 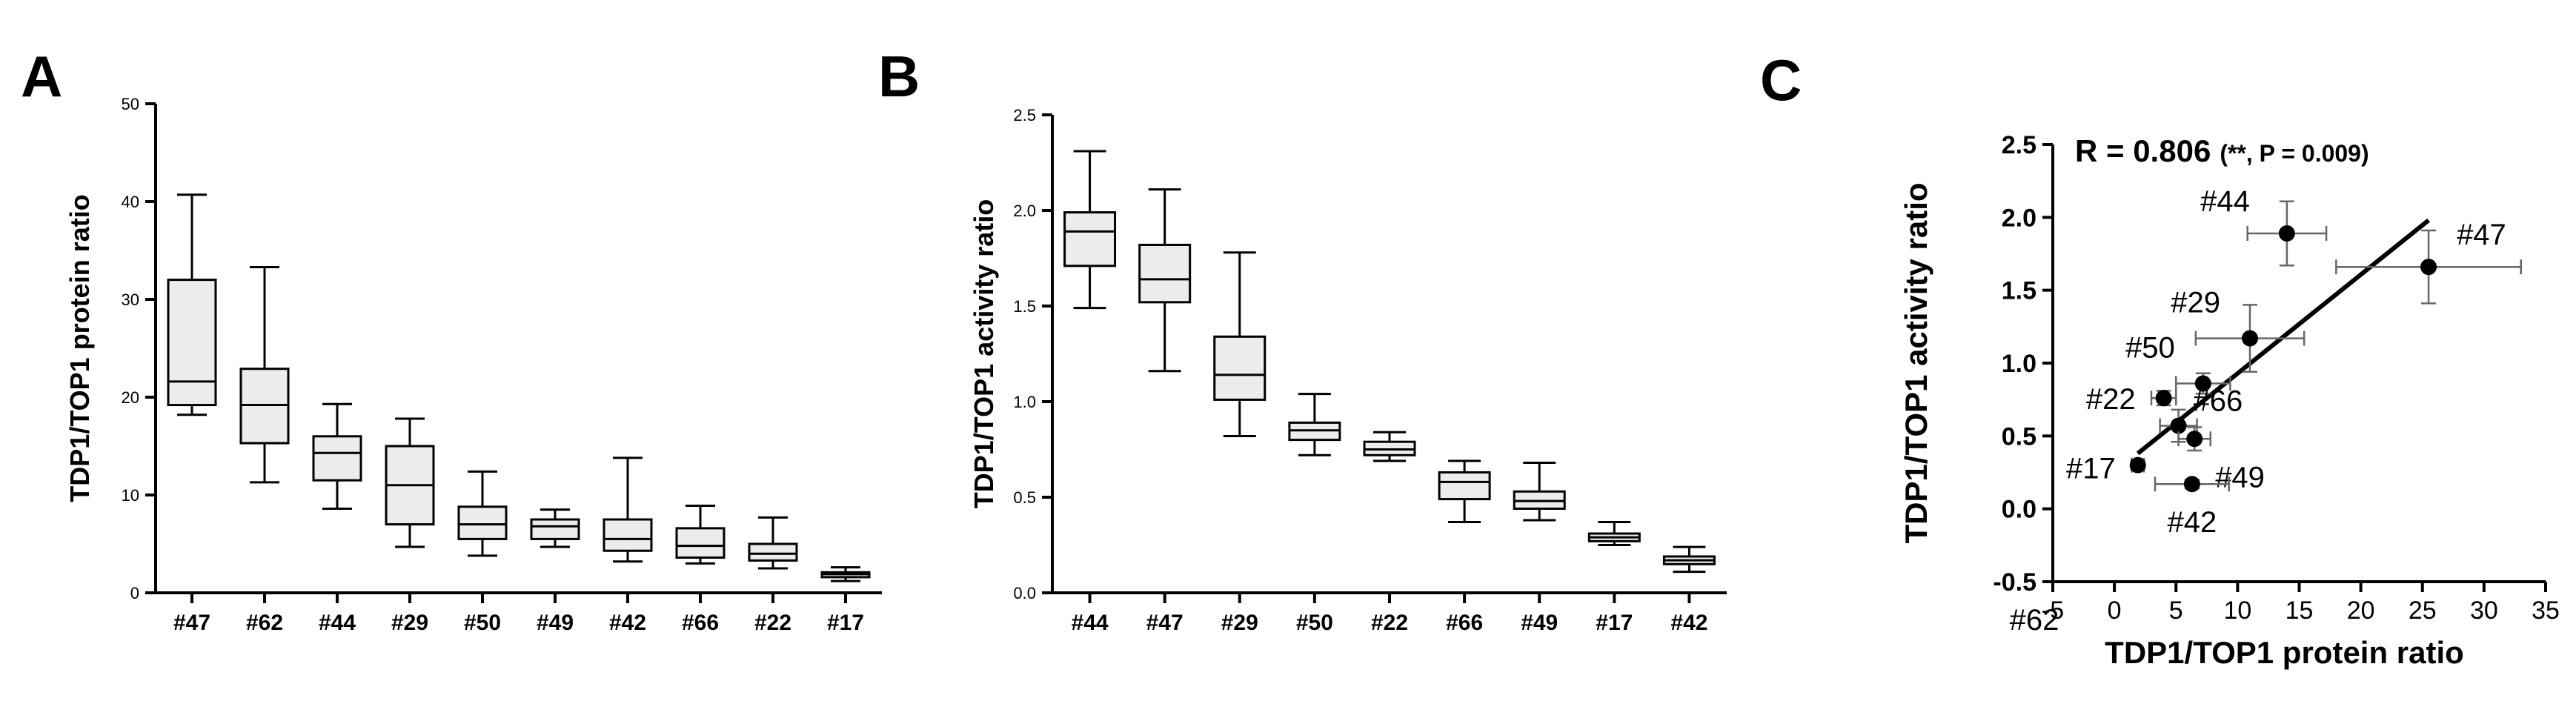 I want to click on y-tick-label: 2.0, so click(x=2019, y=218).